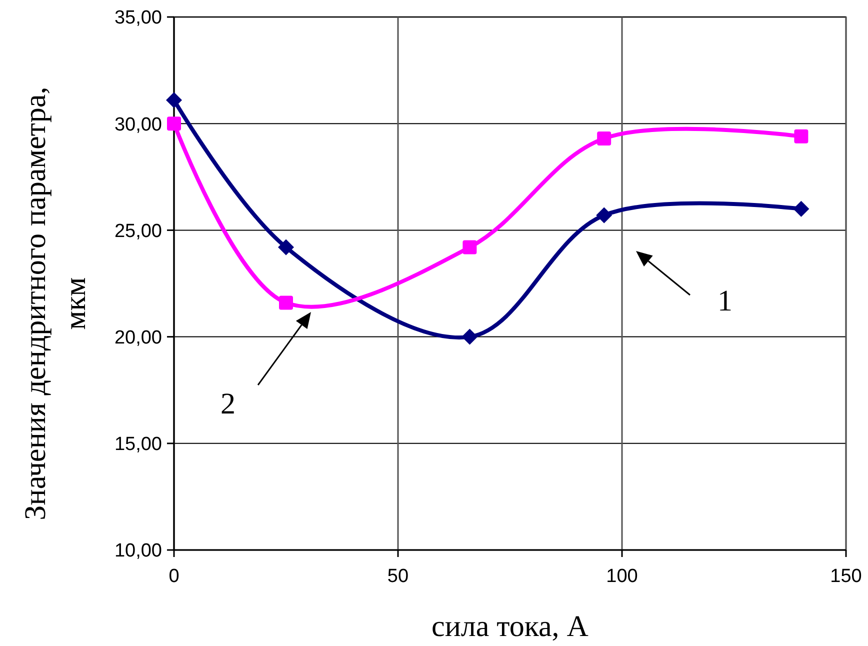 This screenshot has width=868, height=646. I want to click on x-tick-label: 100, so click(622, 576).